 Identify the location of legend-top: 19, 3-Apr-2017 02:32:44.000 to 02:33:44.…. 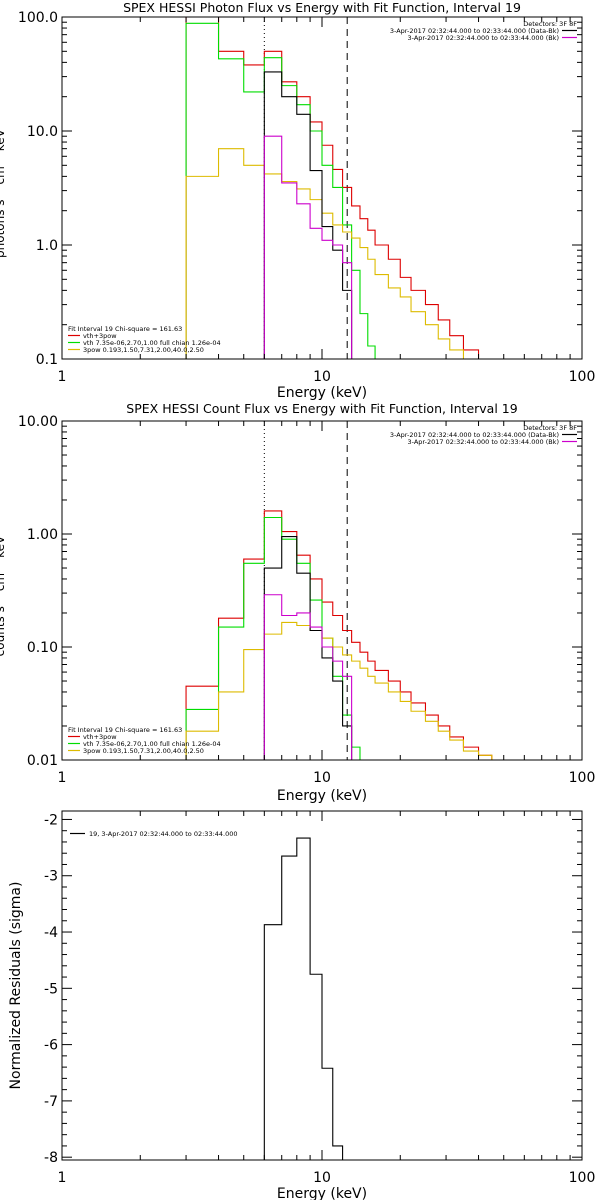
(154, 834).